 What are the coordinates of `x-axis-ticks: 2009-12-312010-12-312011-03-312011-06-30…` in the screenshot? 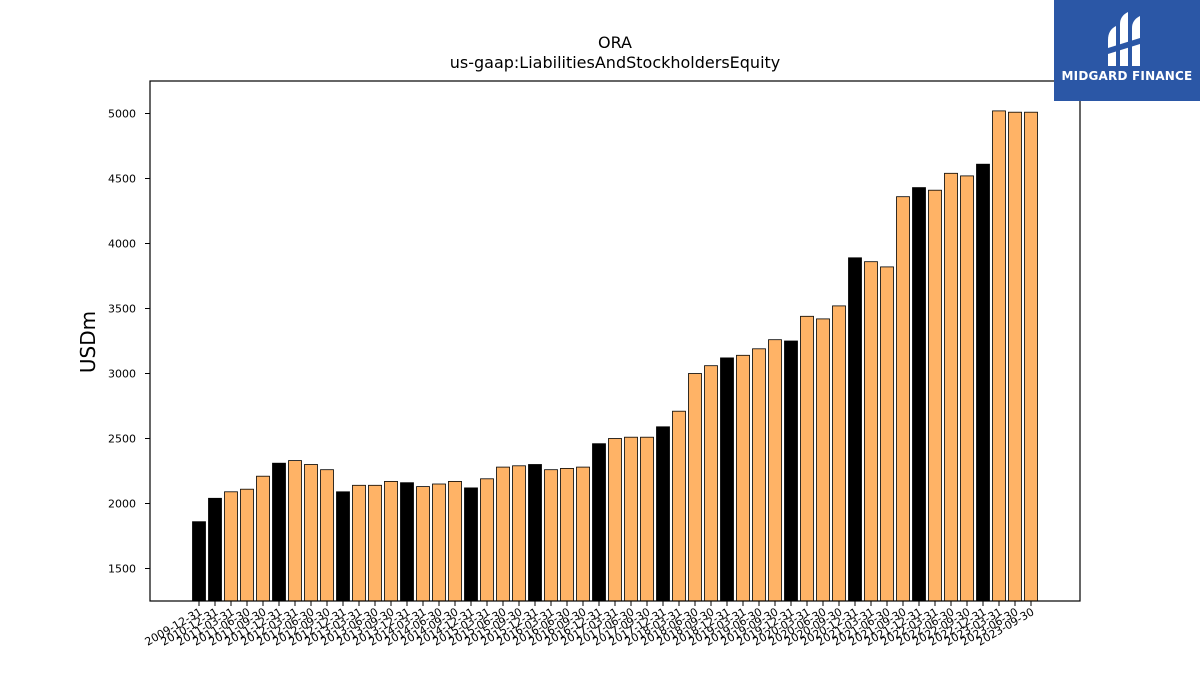 It's located at (590, 625).